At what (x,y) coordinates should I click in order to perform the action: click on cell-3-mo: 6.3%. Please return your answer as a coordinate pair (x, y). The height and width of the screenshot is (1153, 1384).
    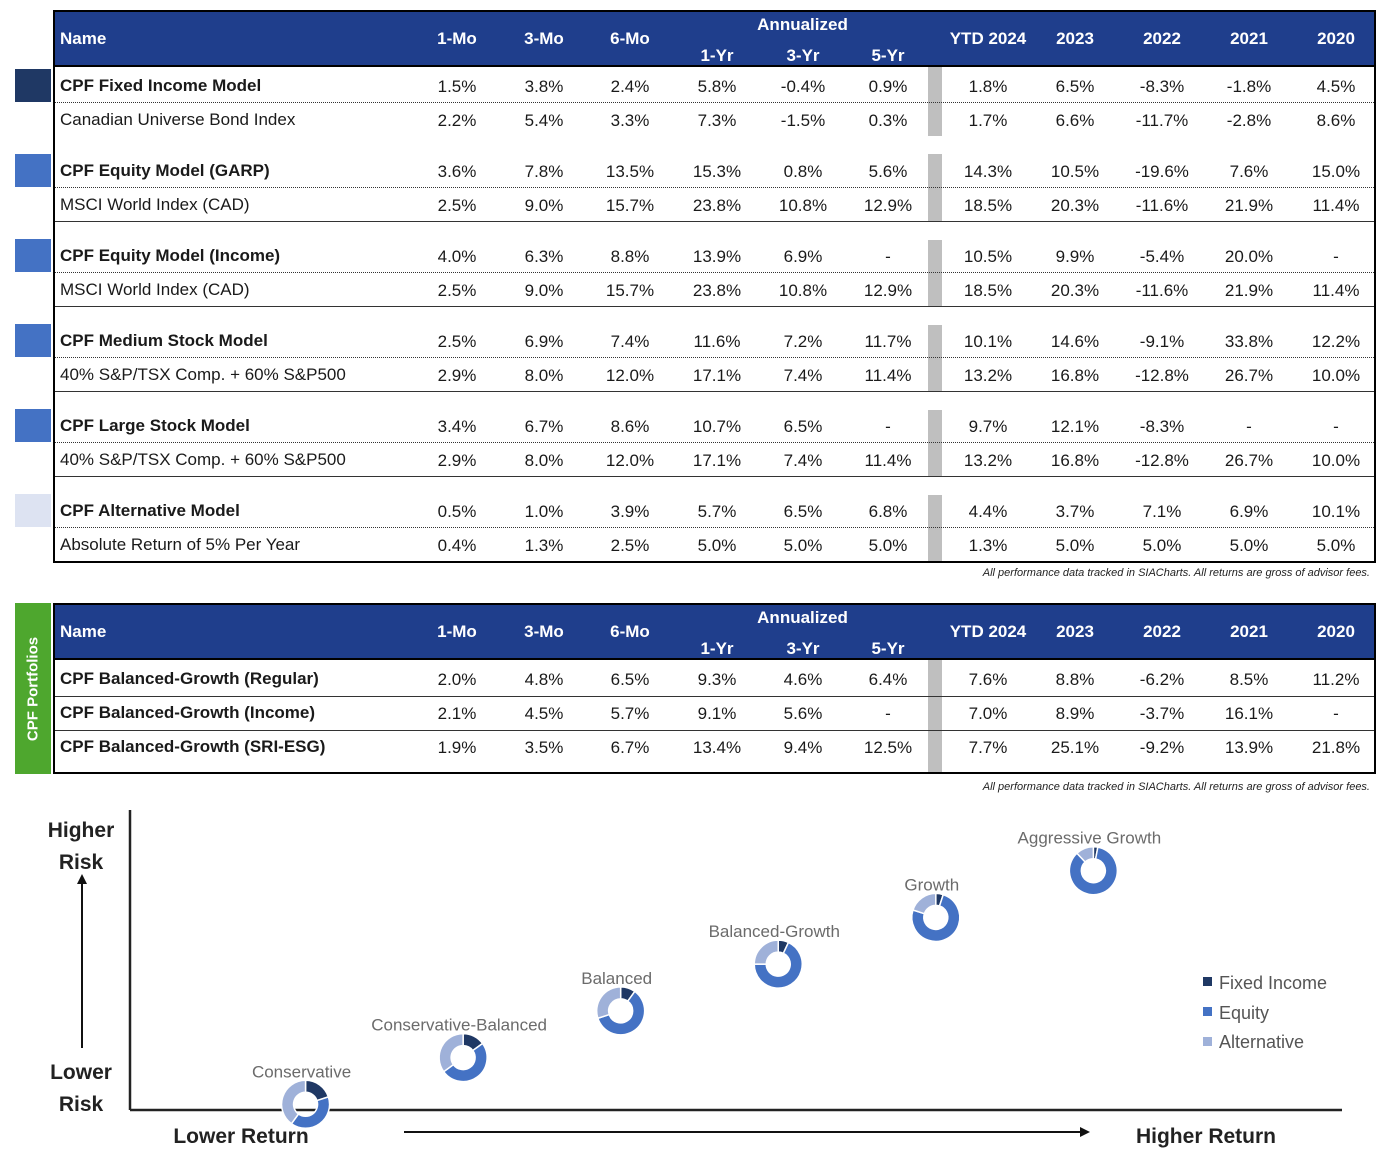
    Looking at the image, I should click on (544, 256).